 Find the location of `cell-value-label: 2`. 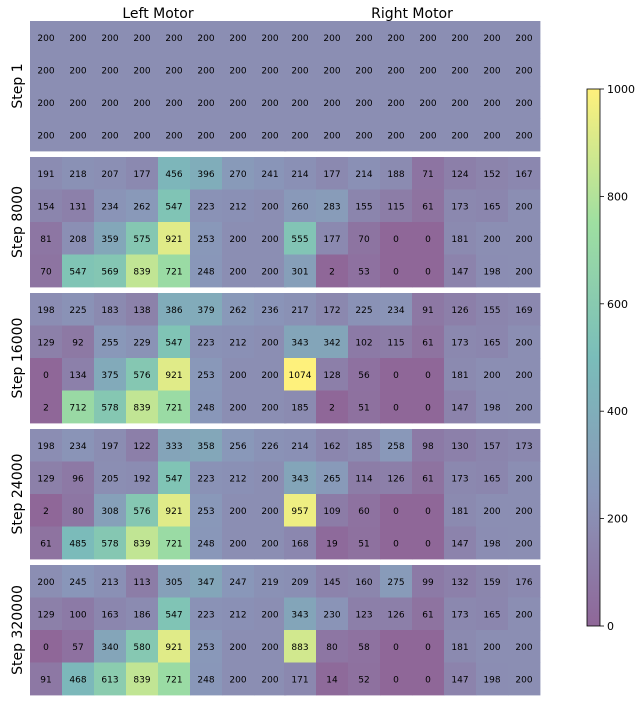

cell-value-label: 2 is located at coordinates (46, 408).